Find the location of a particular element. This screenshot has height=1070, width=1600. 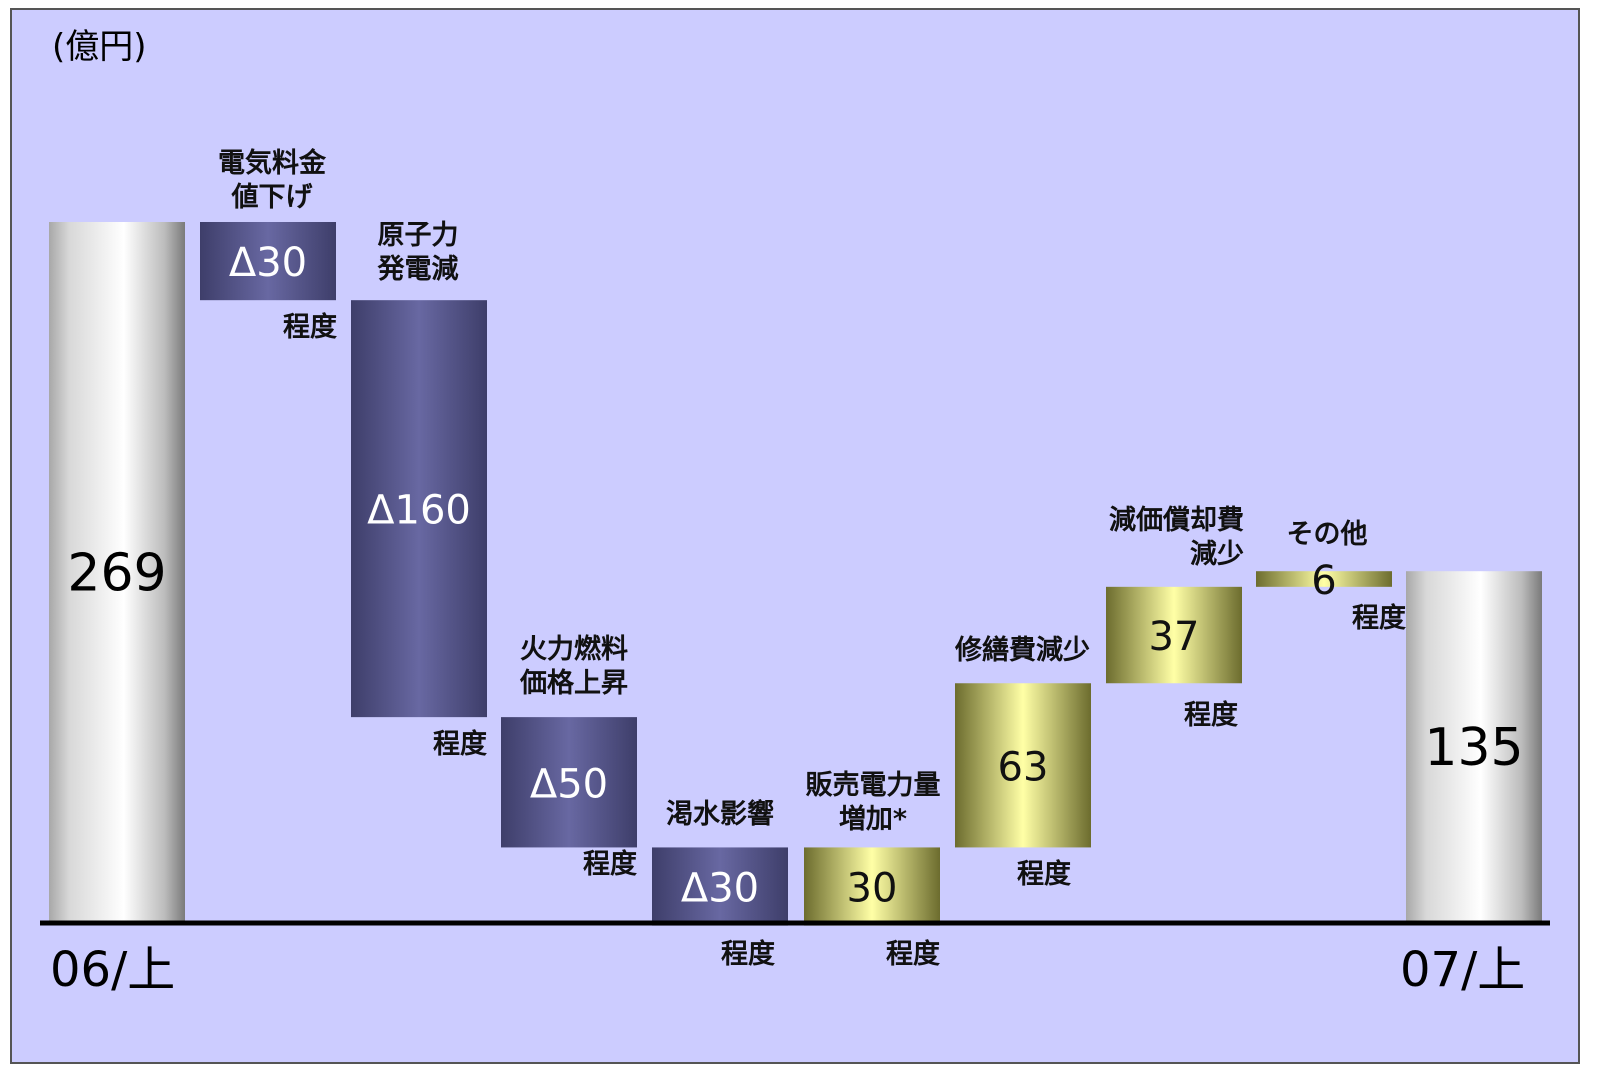

value-label-step-1: Δ30 is located at coordinates (268, 263).